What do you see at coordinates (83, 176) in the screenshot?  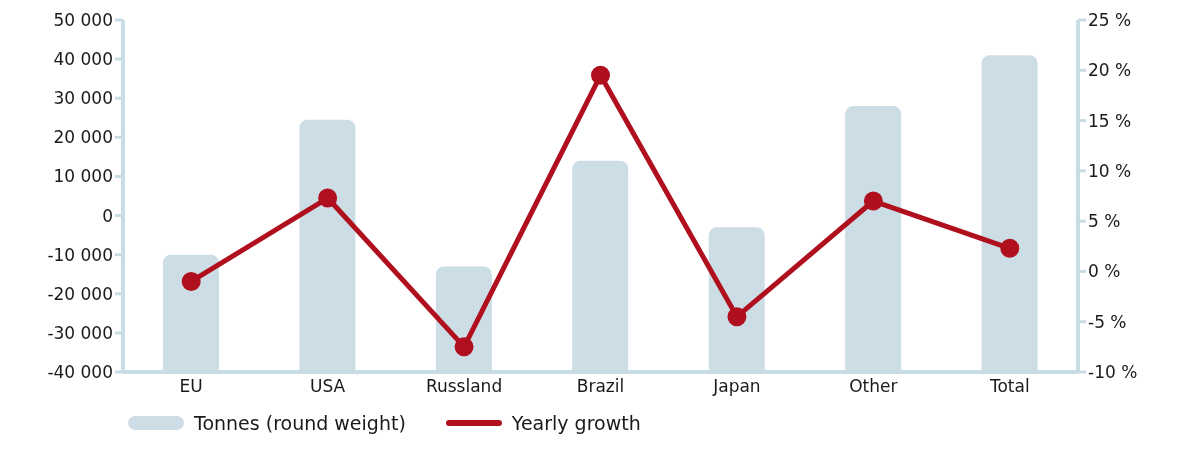 I see `y-tick-label: 10 000` at bounding box center [83, 176].